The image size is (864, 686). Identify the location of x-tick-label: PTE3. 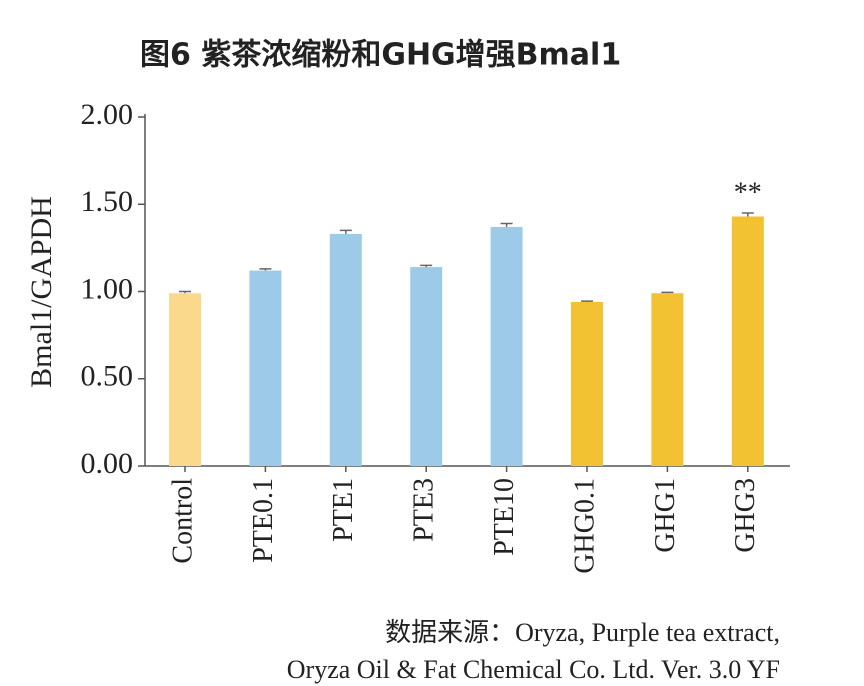
(424, 510).